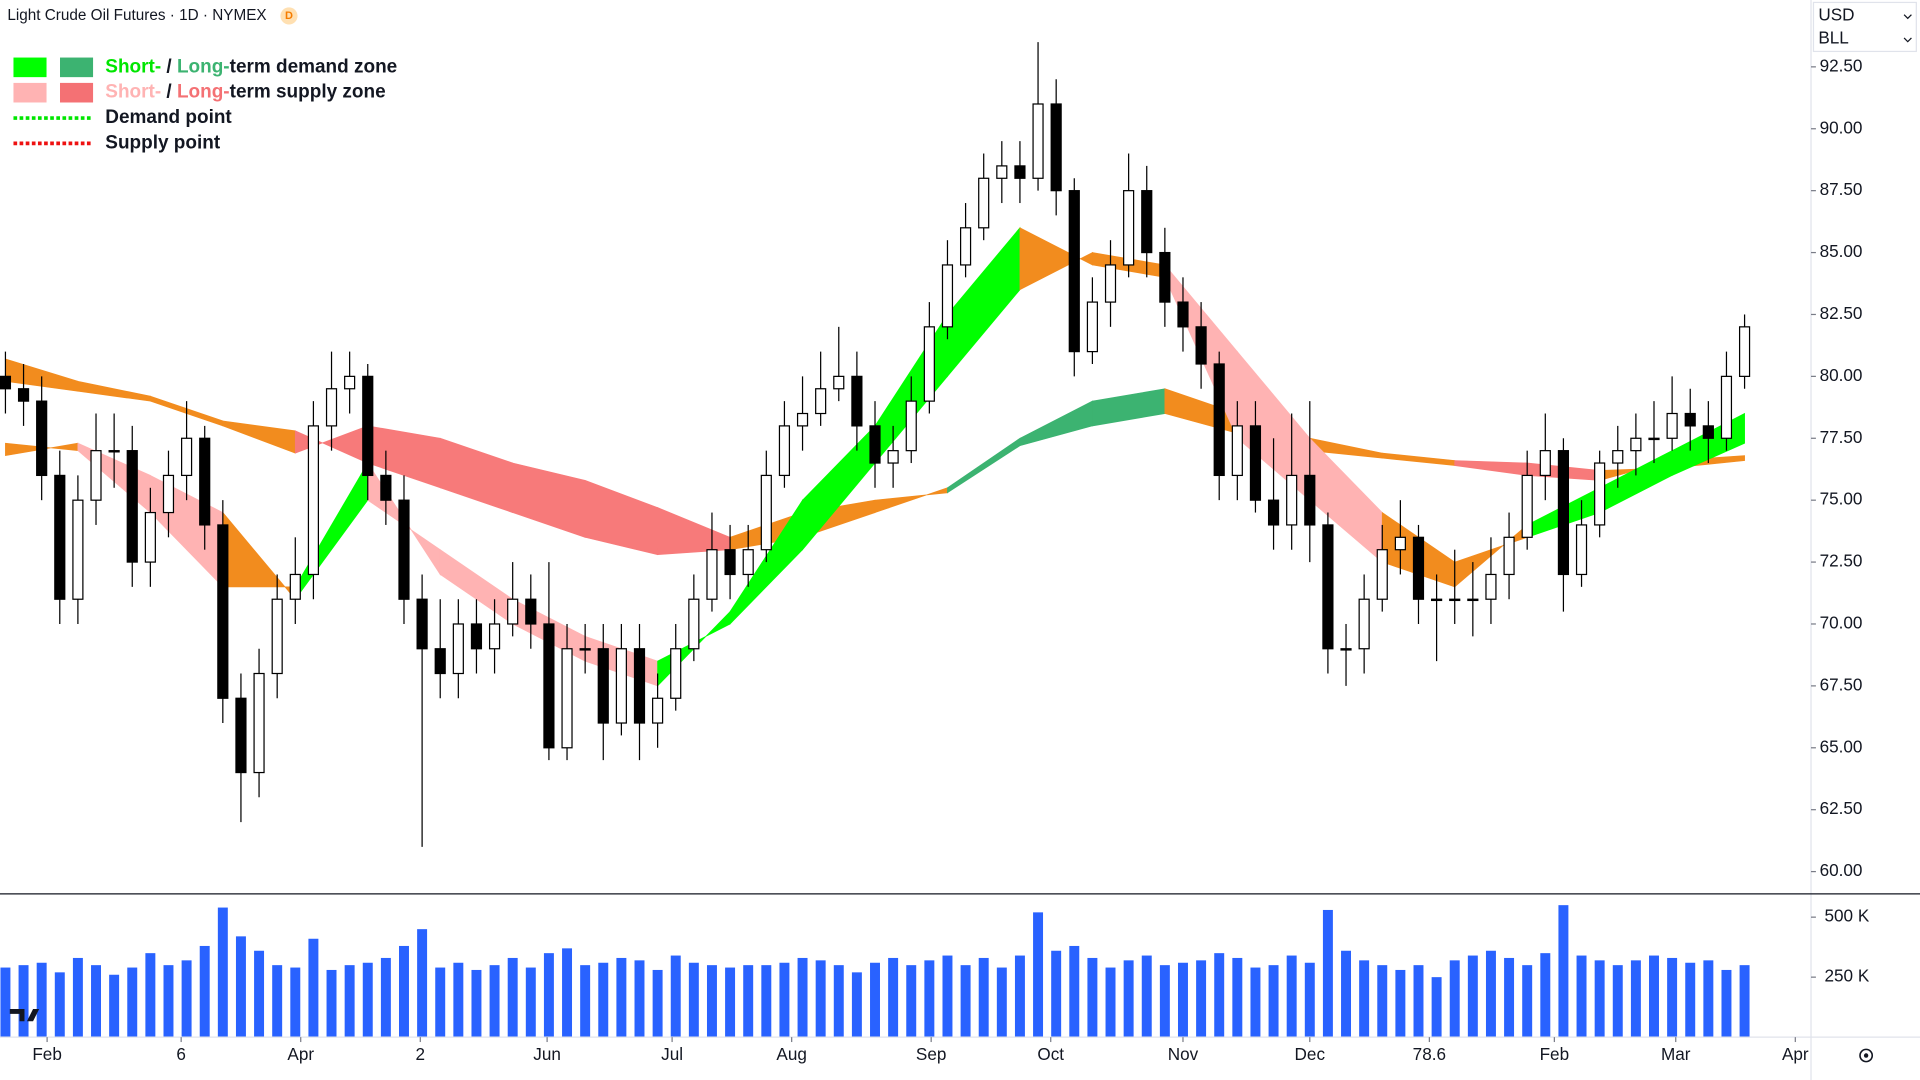 The image size is (1920, 1080). I want to click on y-tick-label: 80.00, so click(1841, 375).